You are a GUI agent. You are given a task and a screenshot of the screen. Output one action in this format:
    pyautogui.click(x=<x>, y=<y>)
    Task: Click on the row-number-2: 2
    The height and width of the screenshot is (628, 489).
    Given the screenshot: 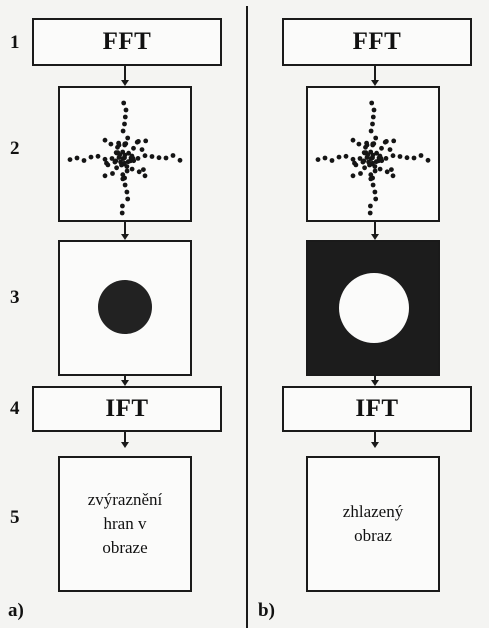 What is the action you would take?
    pyautogui.click(x=15, y=148)
    